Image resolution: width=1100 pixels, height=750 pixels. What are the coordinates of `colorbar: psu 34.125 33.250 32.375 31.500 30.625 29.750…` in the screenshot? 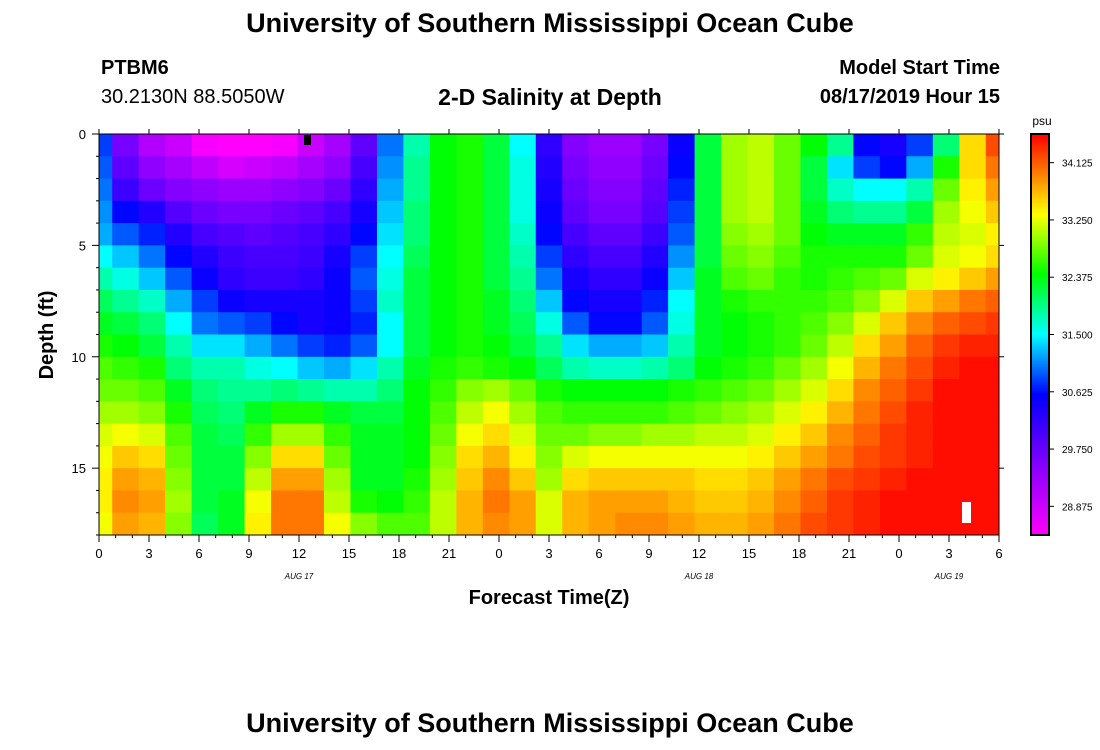 It's located at (1061, 325).